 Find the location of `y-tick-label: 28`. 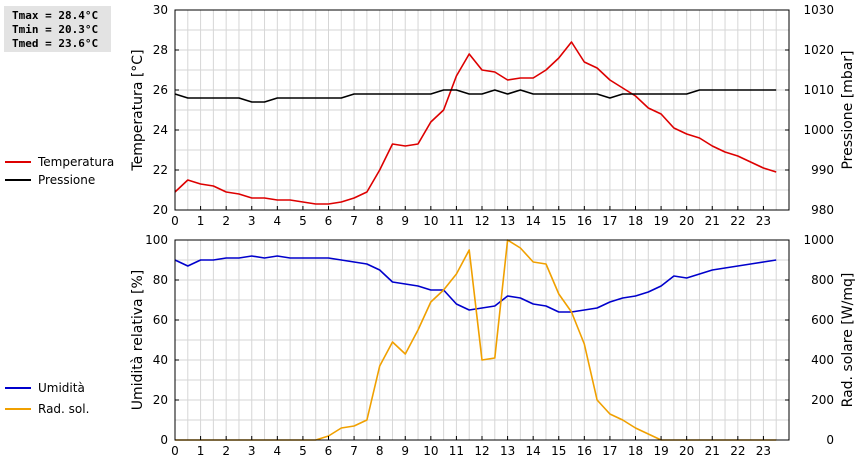

y-tick-label: 28 is located at coordinates (160, 50).